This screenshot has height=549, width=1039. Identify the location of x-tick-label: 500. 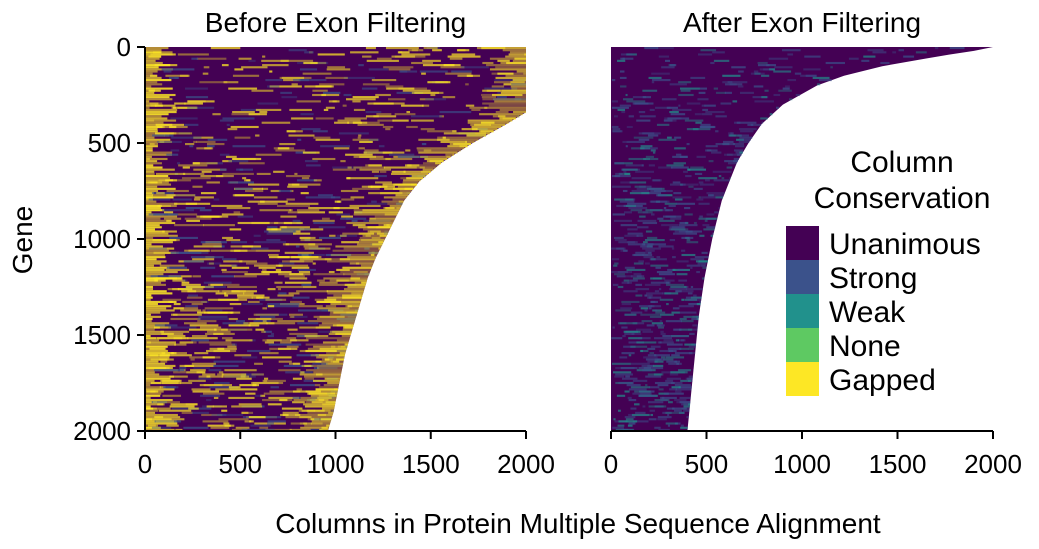
(706, 464).